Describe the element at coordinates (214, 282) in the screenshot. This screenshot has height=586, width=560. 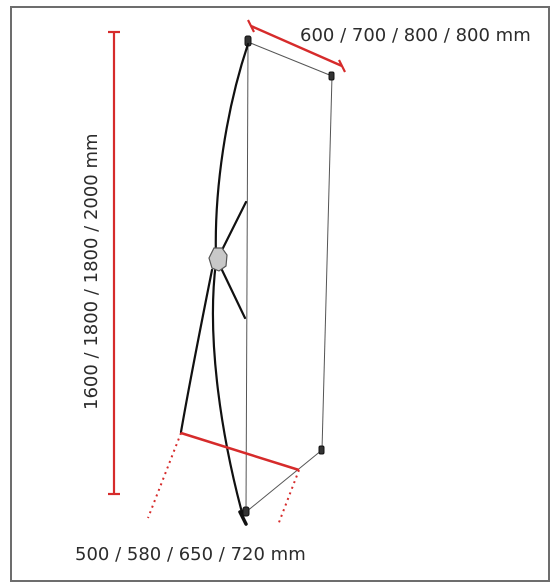
I see `stand-poles` at that location.